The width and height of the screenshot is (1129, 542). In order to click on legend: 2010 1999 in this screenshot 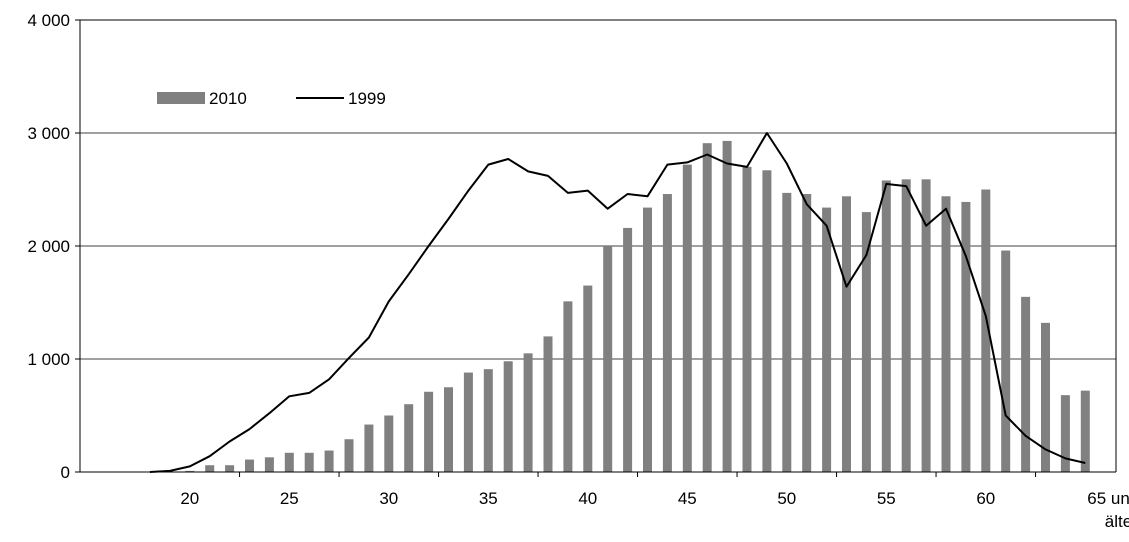, I will do `click(271, 98)`.